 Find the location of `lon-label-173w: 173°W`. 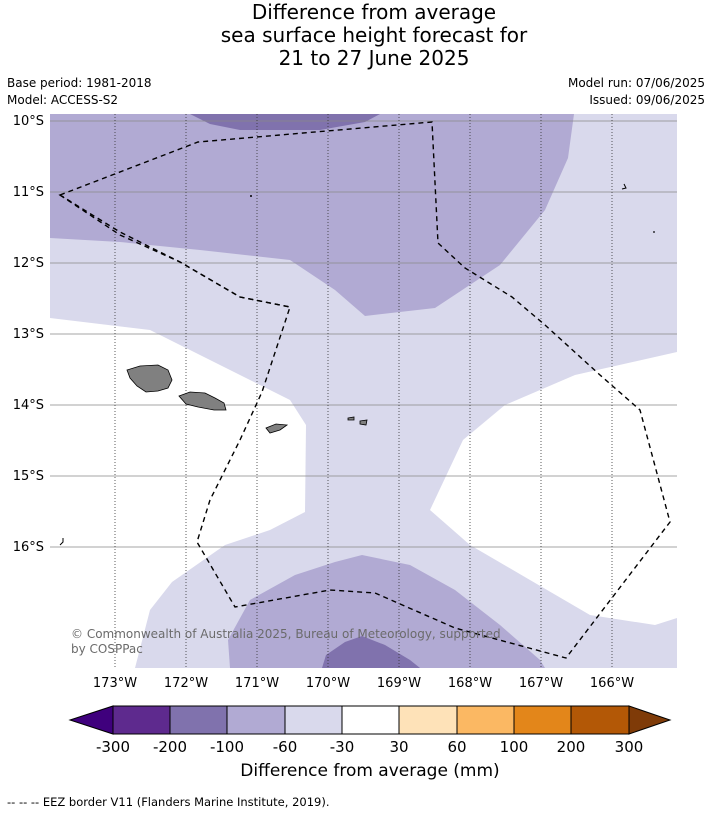

lon-label-173w: 173°W is located at coordinates (115, 683).